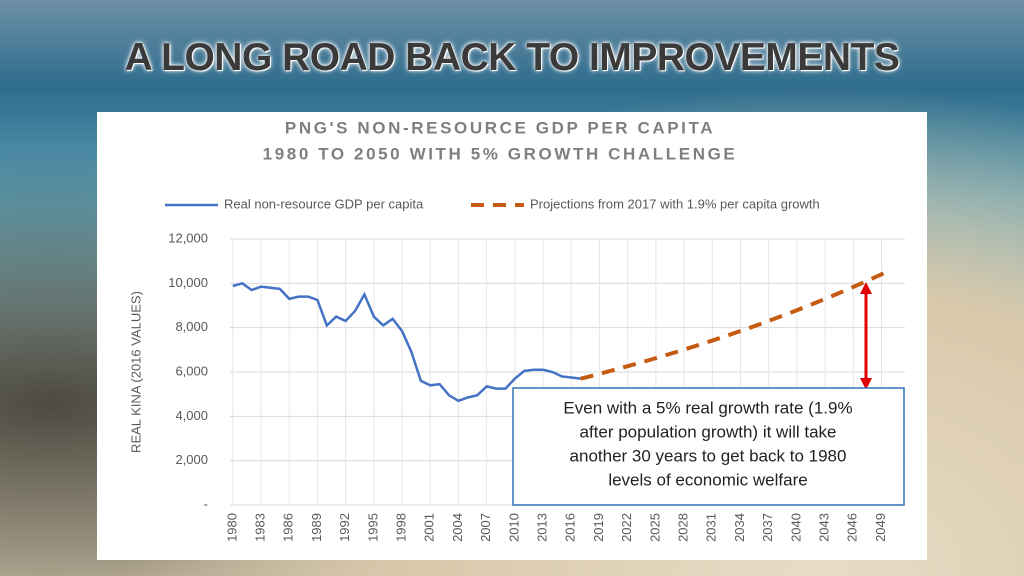  What do you see at coordinates (135, 372) in the screenshot?
I see `y-axis-label: REAL KINA (2016 VALUES)` at bounding box center [135, 372].